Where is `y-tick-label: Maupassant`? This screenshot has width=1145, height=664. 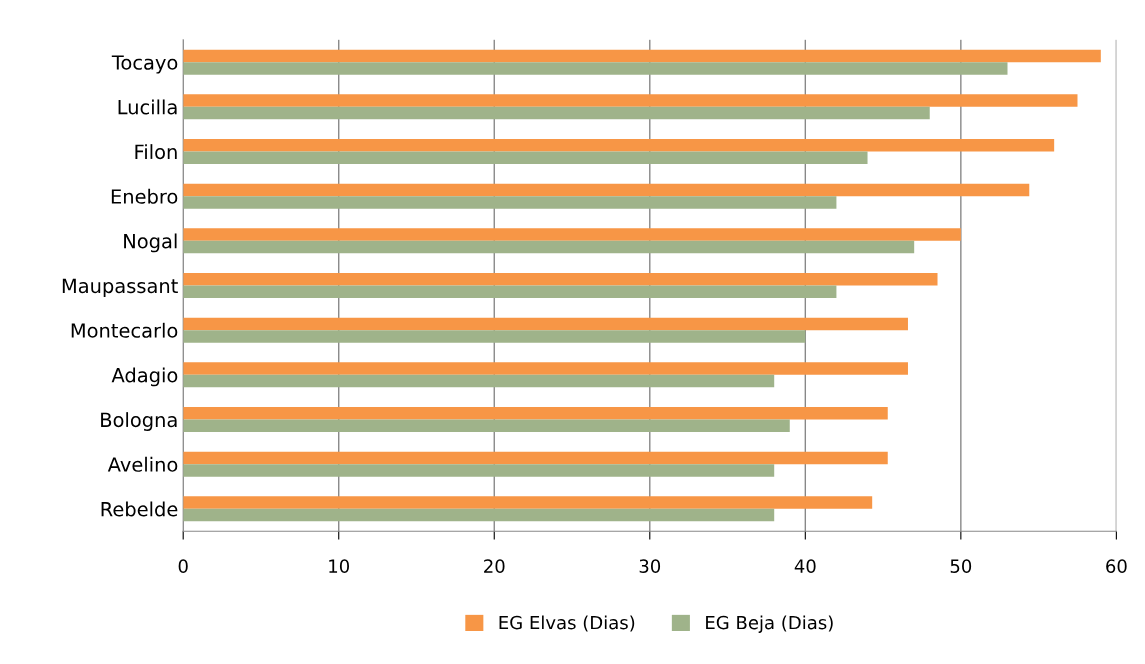
y-tick-label: Maupassant is located at coordinates (120, 287).